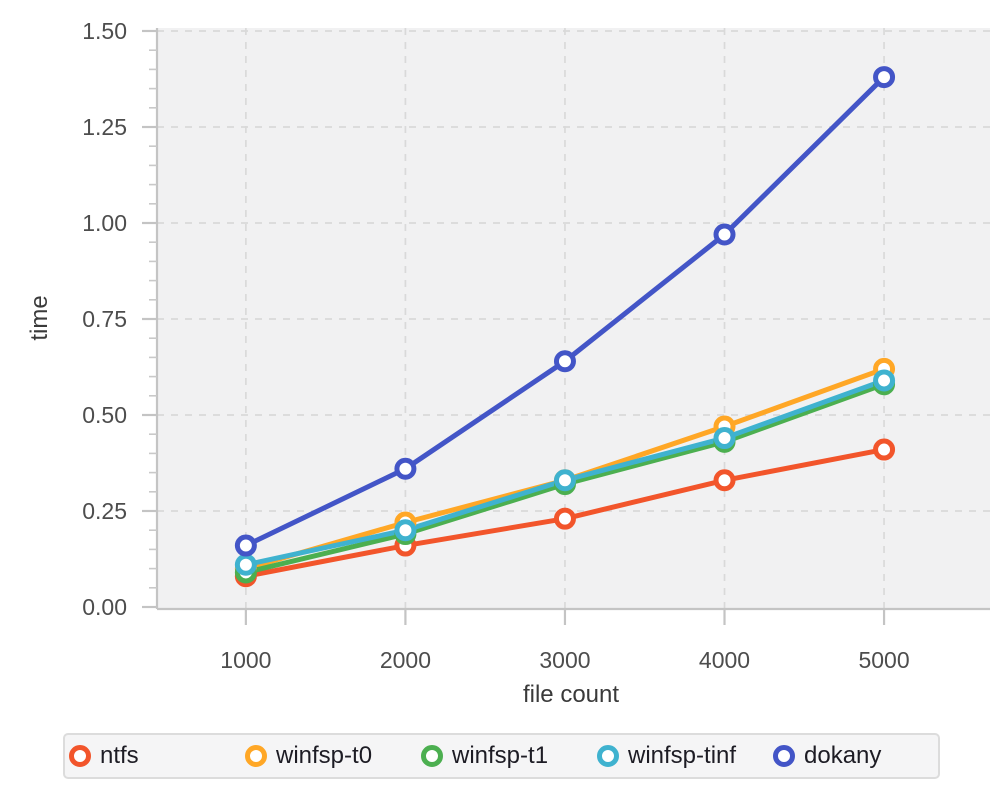 This screenshot has width=1000, height=800. I want to click on legend-item-ntfs: ntfs, so click(104, 756).